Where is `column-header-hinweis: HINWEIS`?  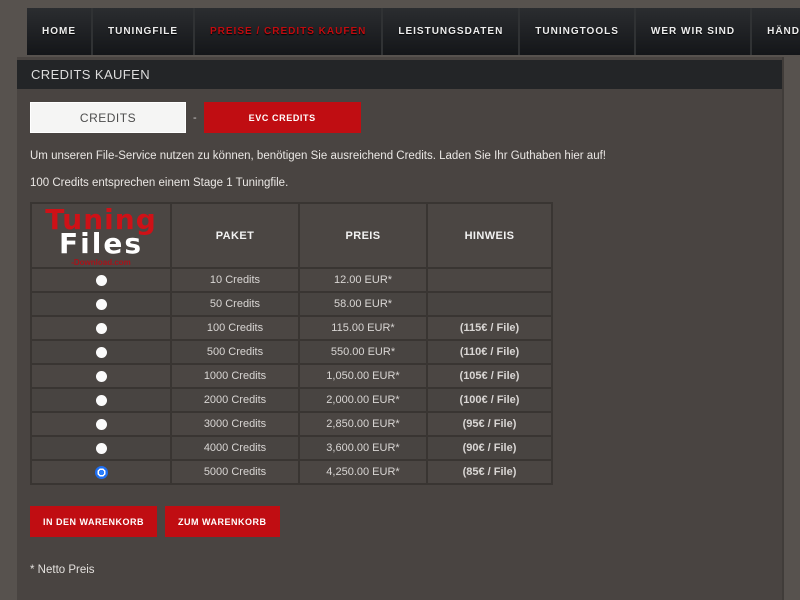 column-header-hinweis: HINWEIS is located at coordinates (489, 235).